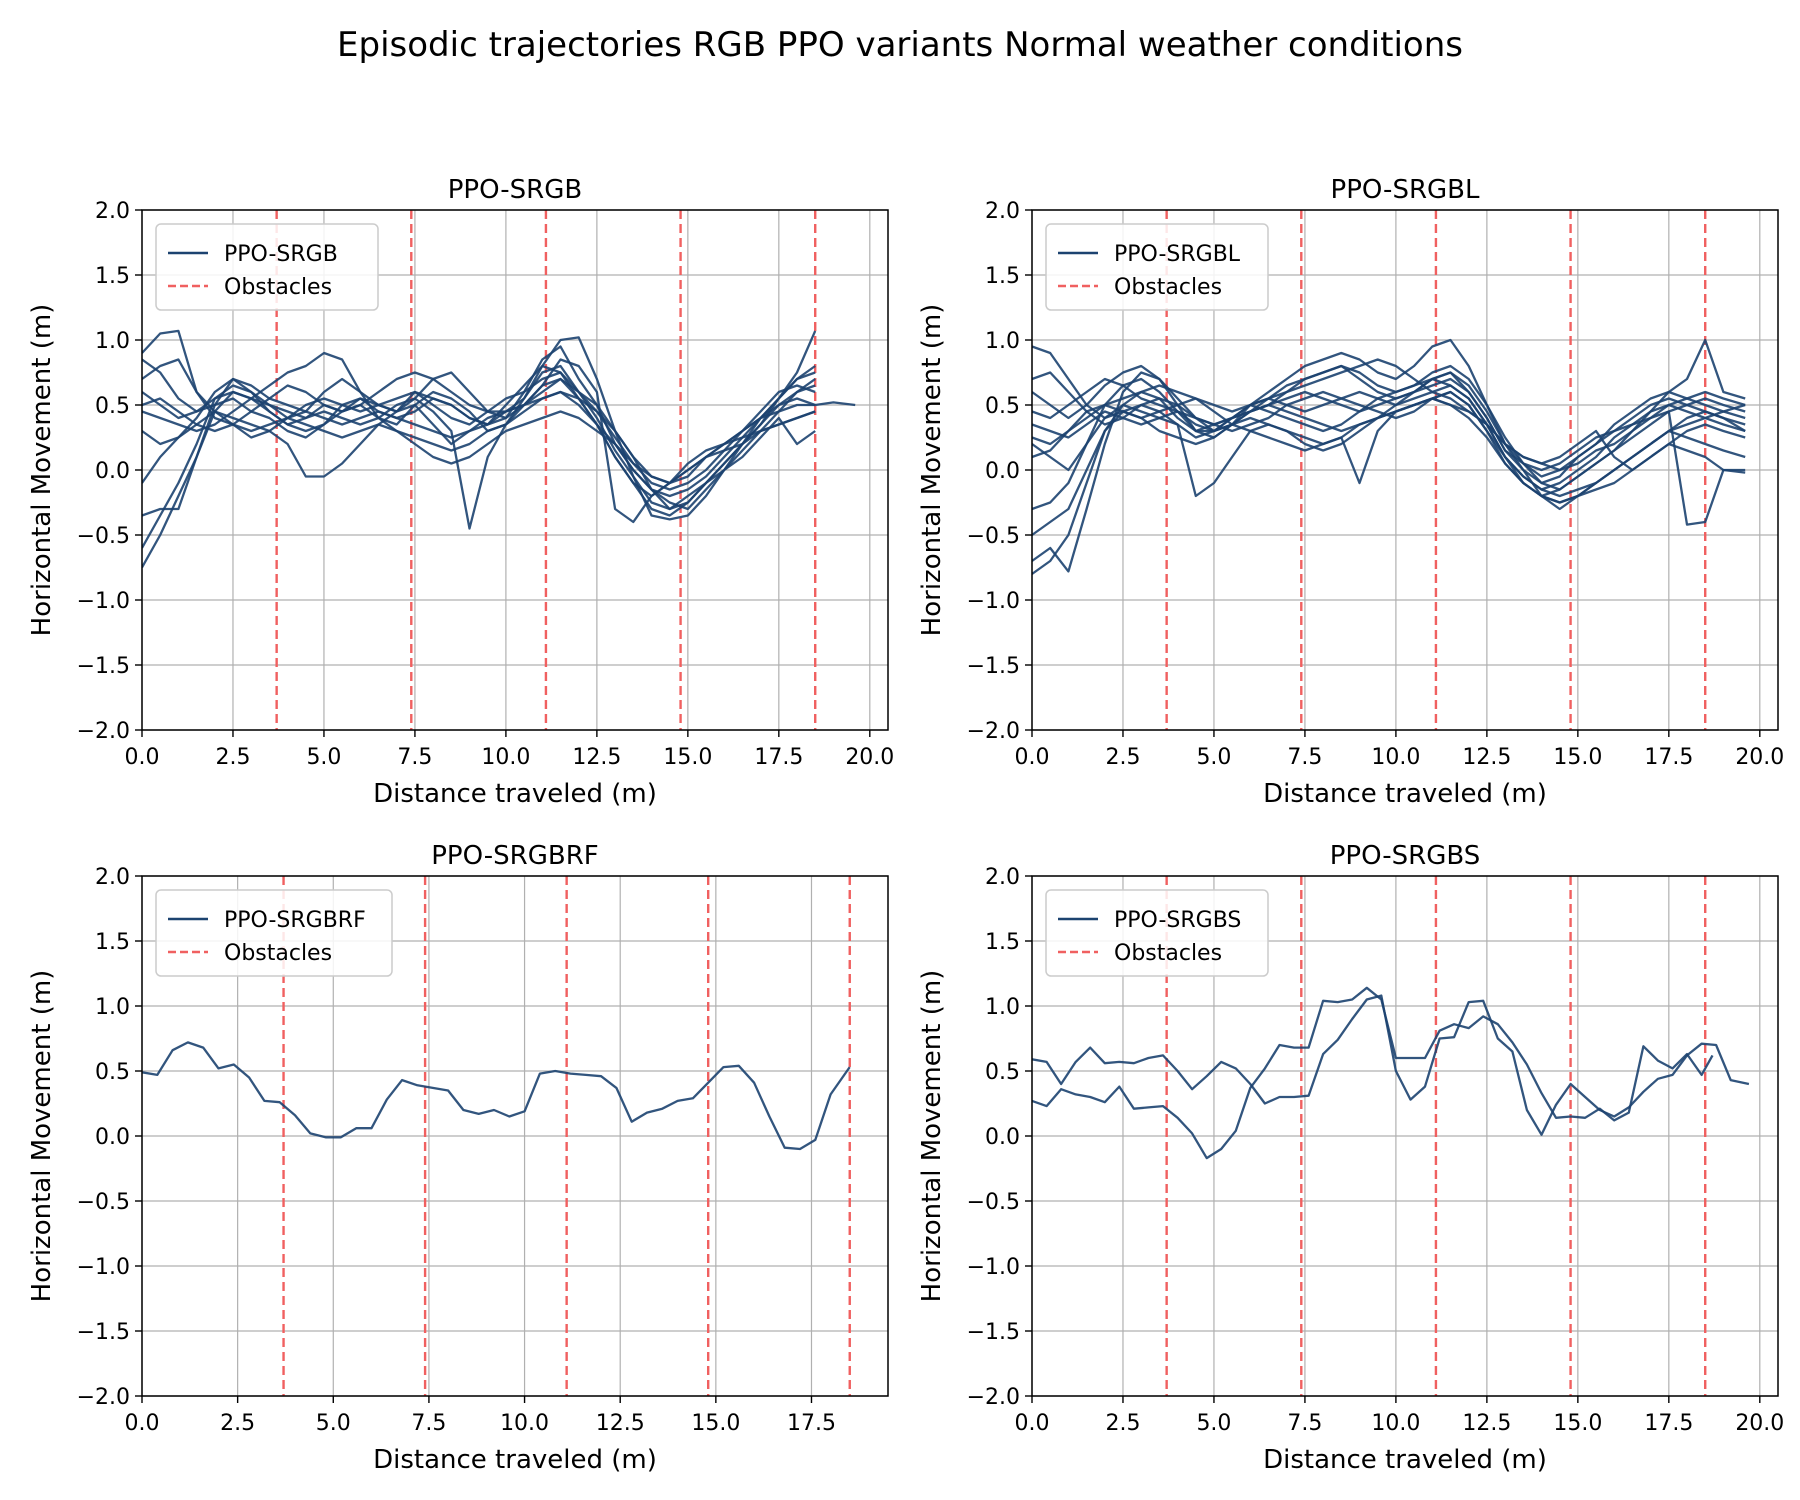 The image size is (1800, 1500). Describe the element at coordinates (1177, 254) in the screenshot. I see `legend-label-trajectory: PPO-SRGBL` at that location.